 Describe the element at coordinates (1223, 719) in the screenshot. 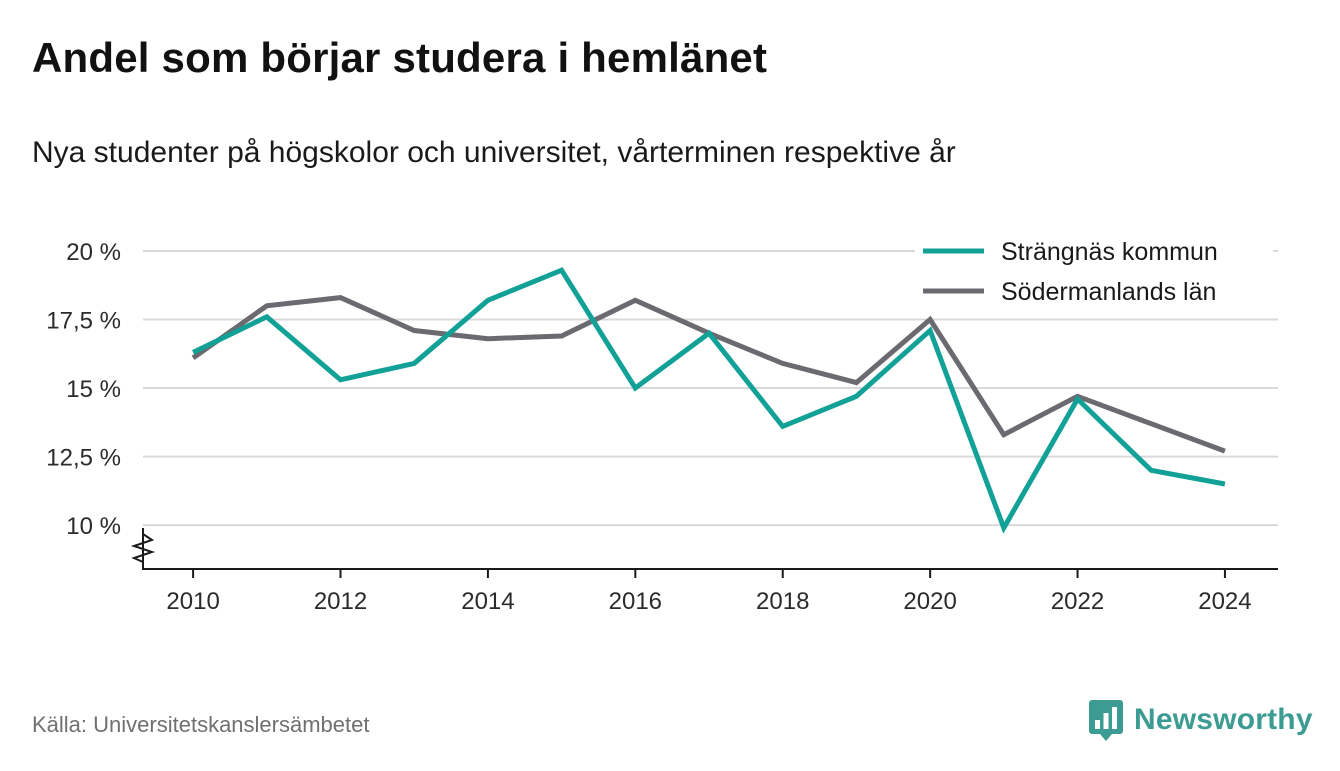

I see `brand-name: Newsworthy` at that location.